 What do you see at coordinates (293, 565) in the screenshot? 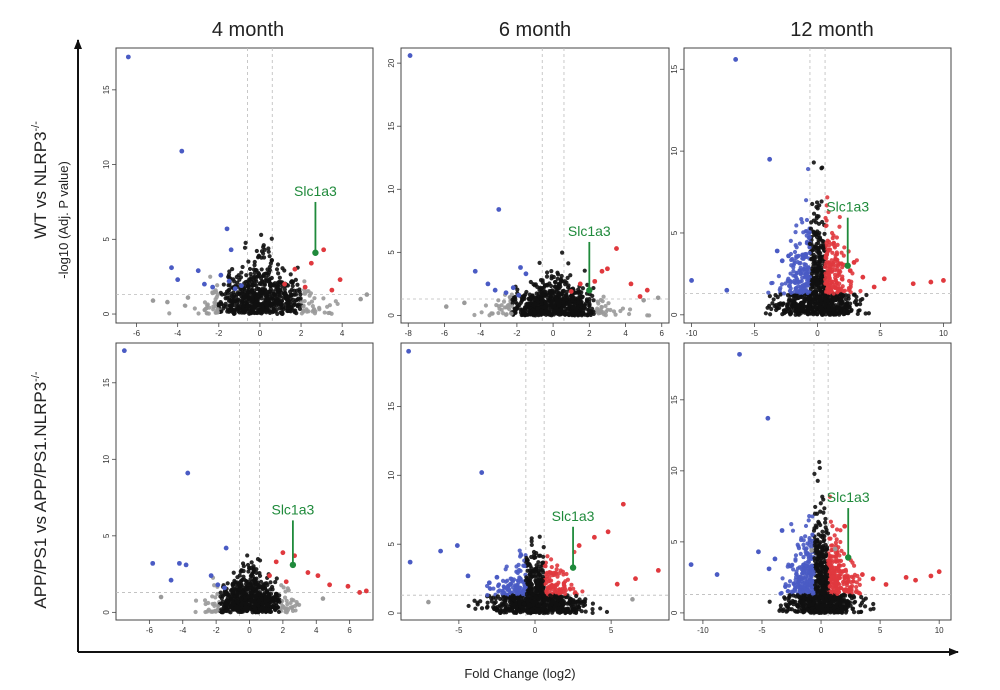
I see `slc1a3-point` at bounding box center [293, 565].